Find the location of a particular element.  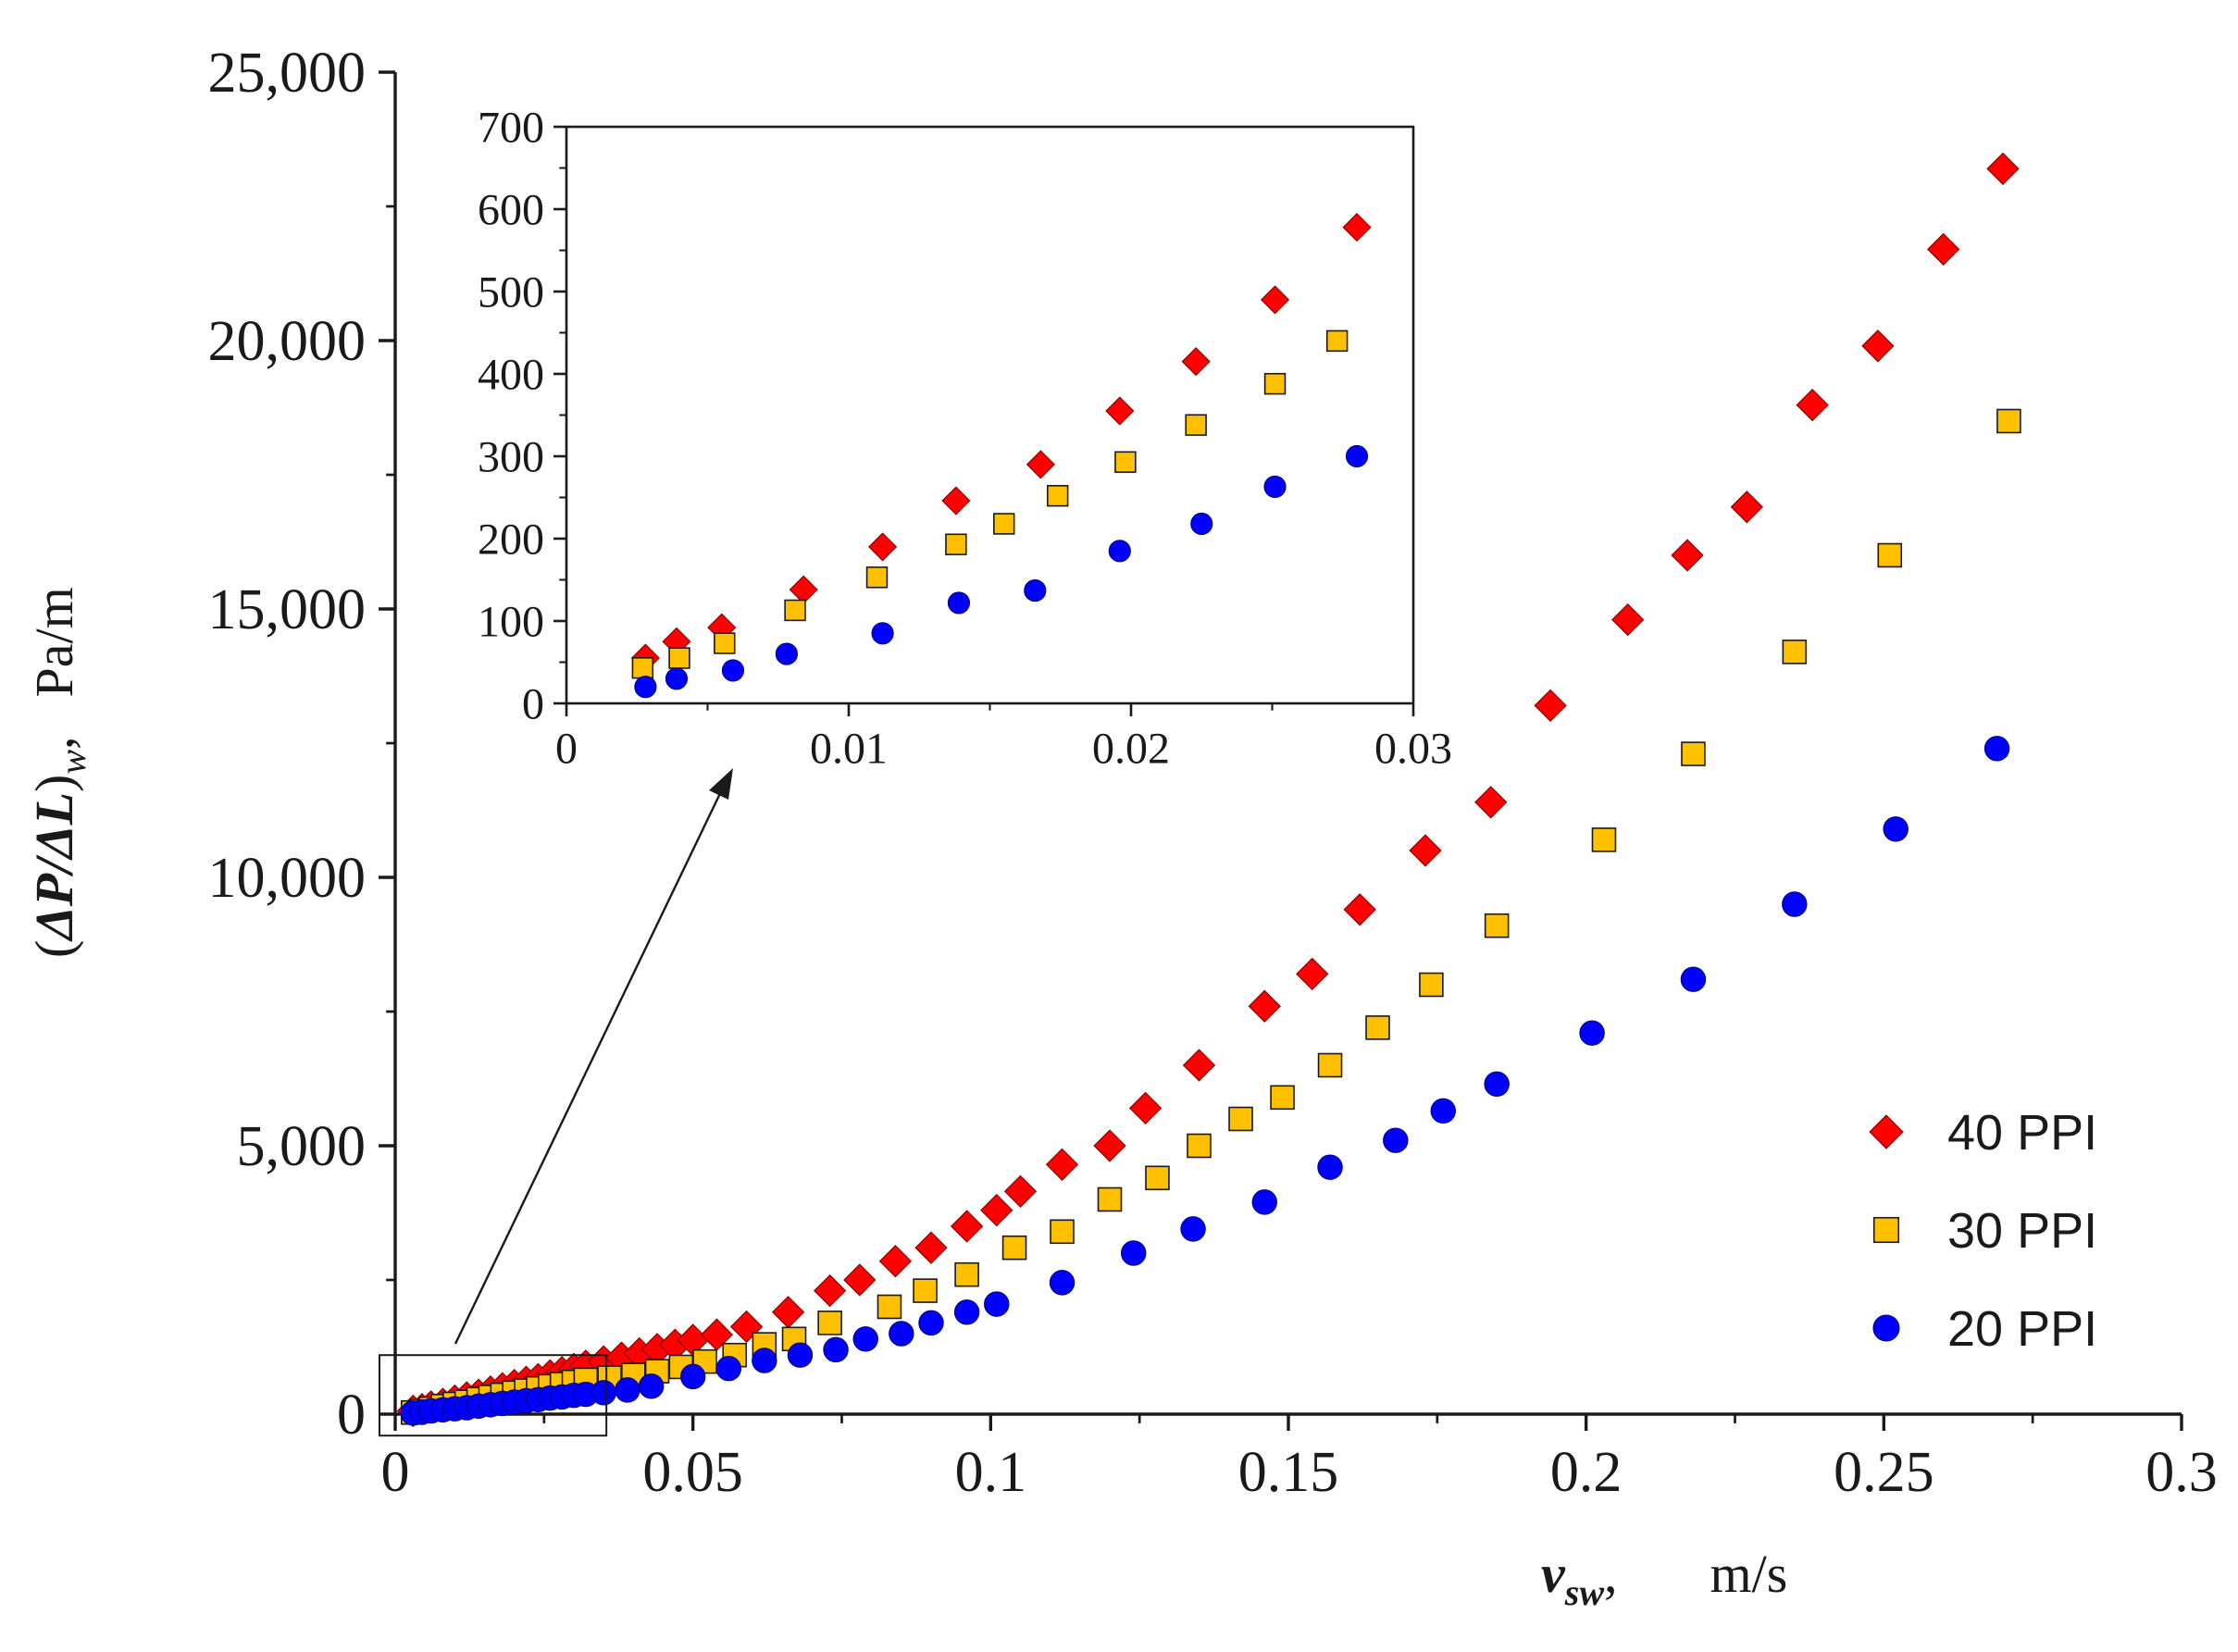

y-axis-label: (ΔP/ΔL)w, Pa/m is located at coordinates (58, 772).